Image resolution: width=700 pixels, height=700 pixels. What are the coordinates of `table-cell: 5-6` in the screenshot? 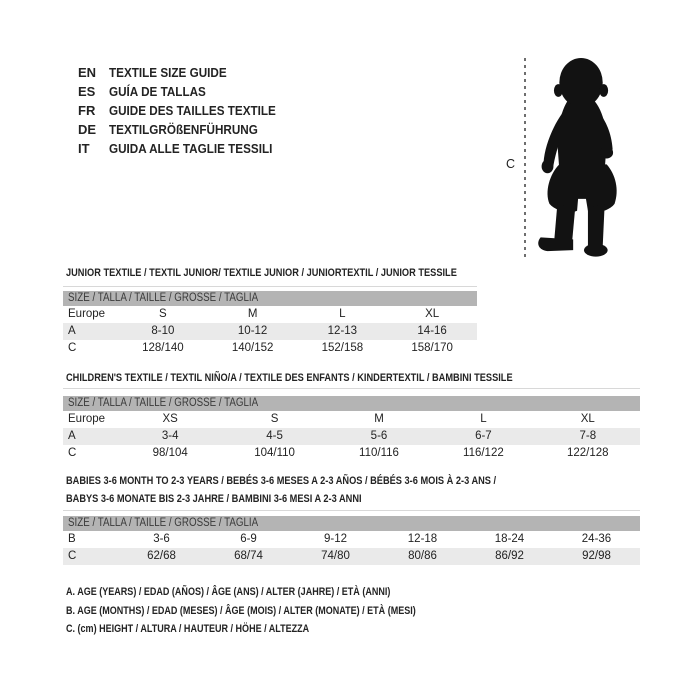 It's located at (379, 436).